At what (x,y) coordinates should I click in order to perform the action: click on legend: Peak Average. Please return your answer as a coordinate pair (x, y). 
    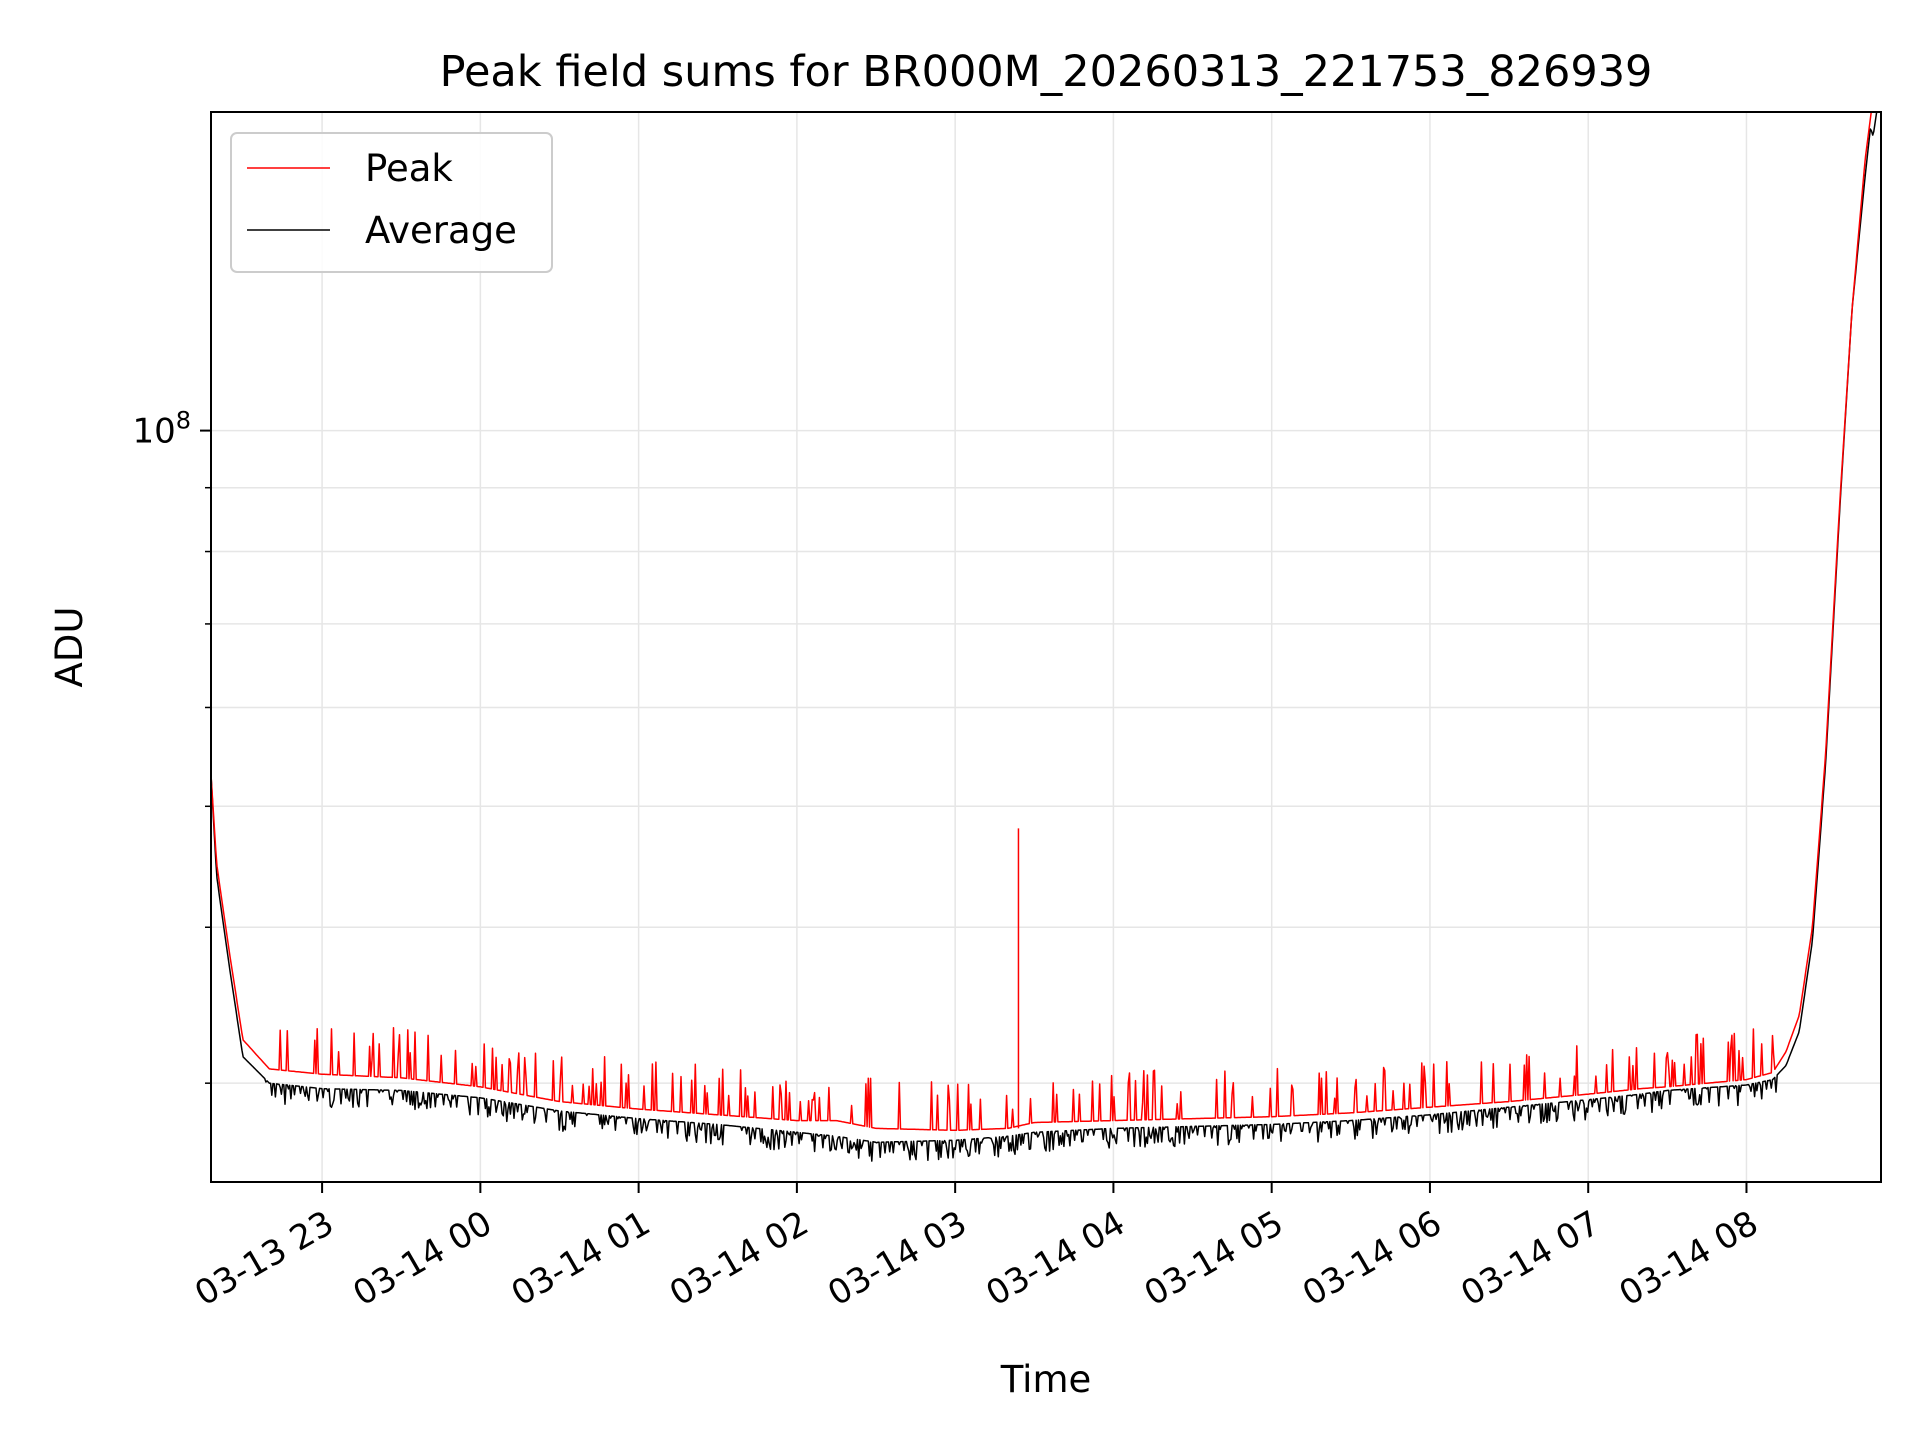
    Looking at the image, I should click on (391, 202).